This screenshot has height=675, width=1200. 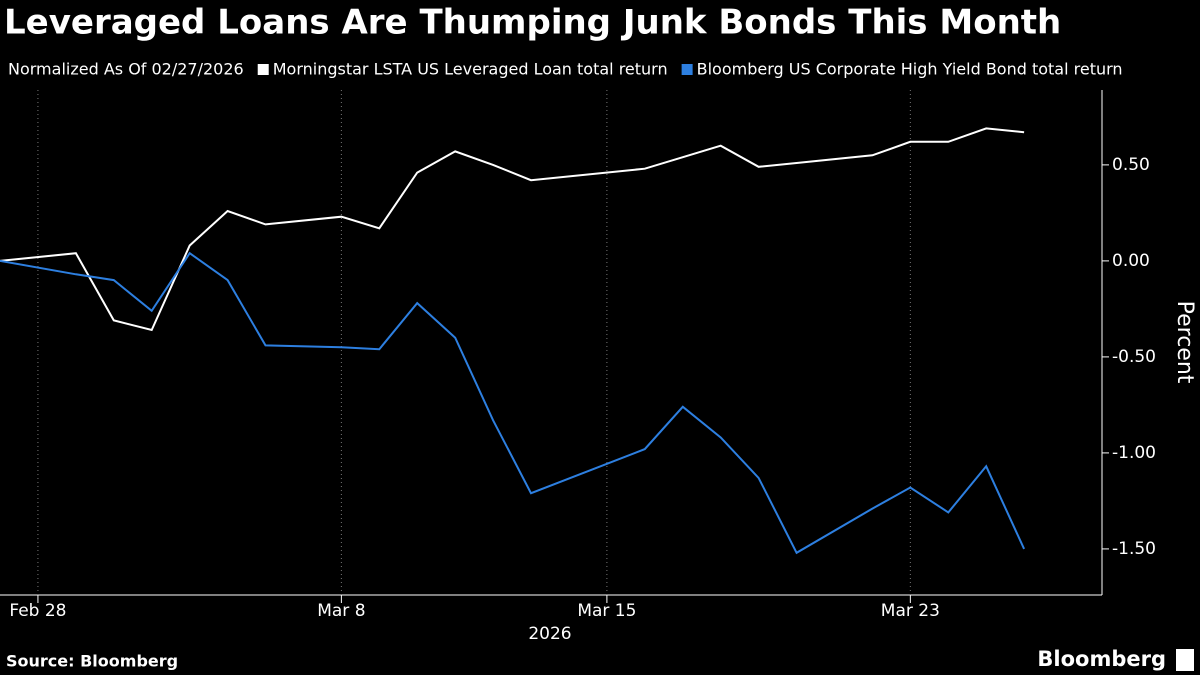 What do you see at coordinates (1185, 660) in the screenshot?
I see `brand-icon` at bounding box center [1185, 660].